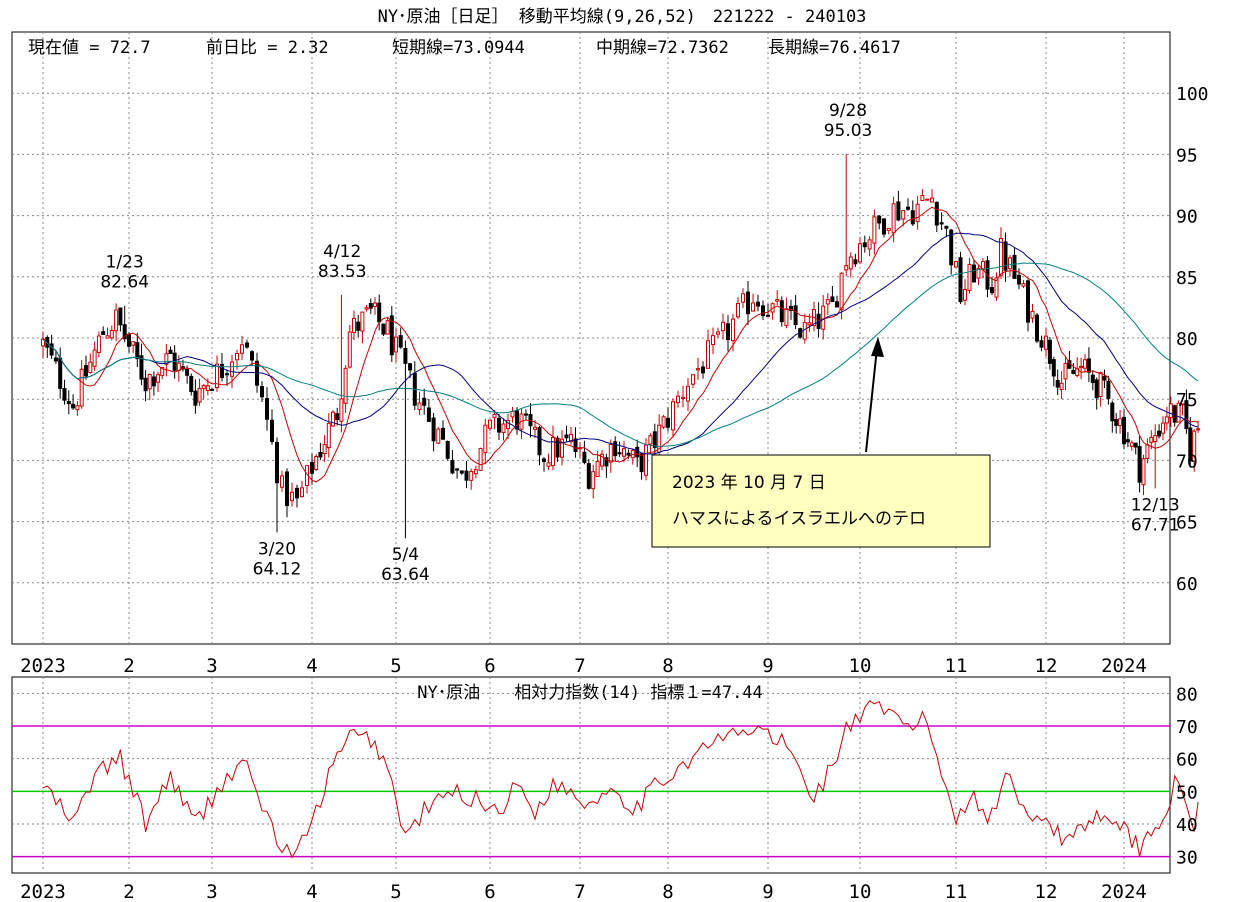 The width and height of the screenshot is (1254, 902). What do you see at coordinates (583, 891) in the screenshot?
I see `rsi-month-axis: 2023 2 3 4 5 6 7 8 9 10 11 12 2024` at bounding box center [583, 891].